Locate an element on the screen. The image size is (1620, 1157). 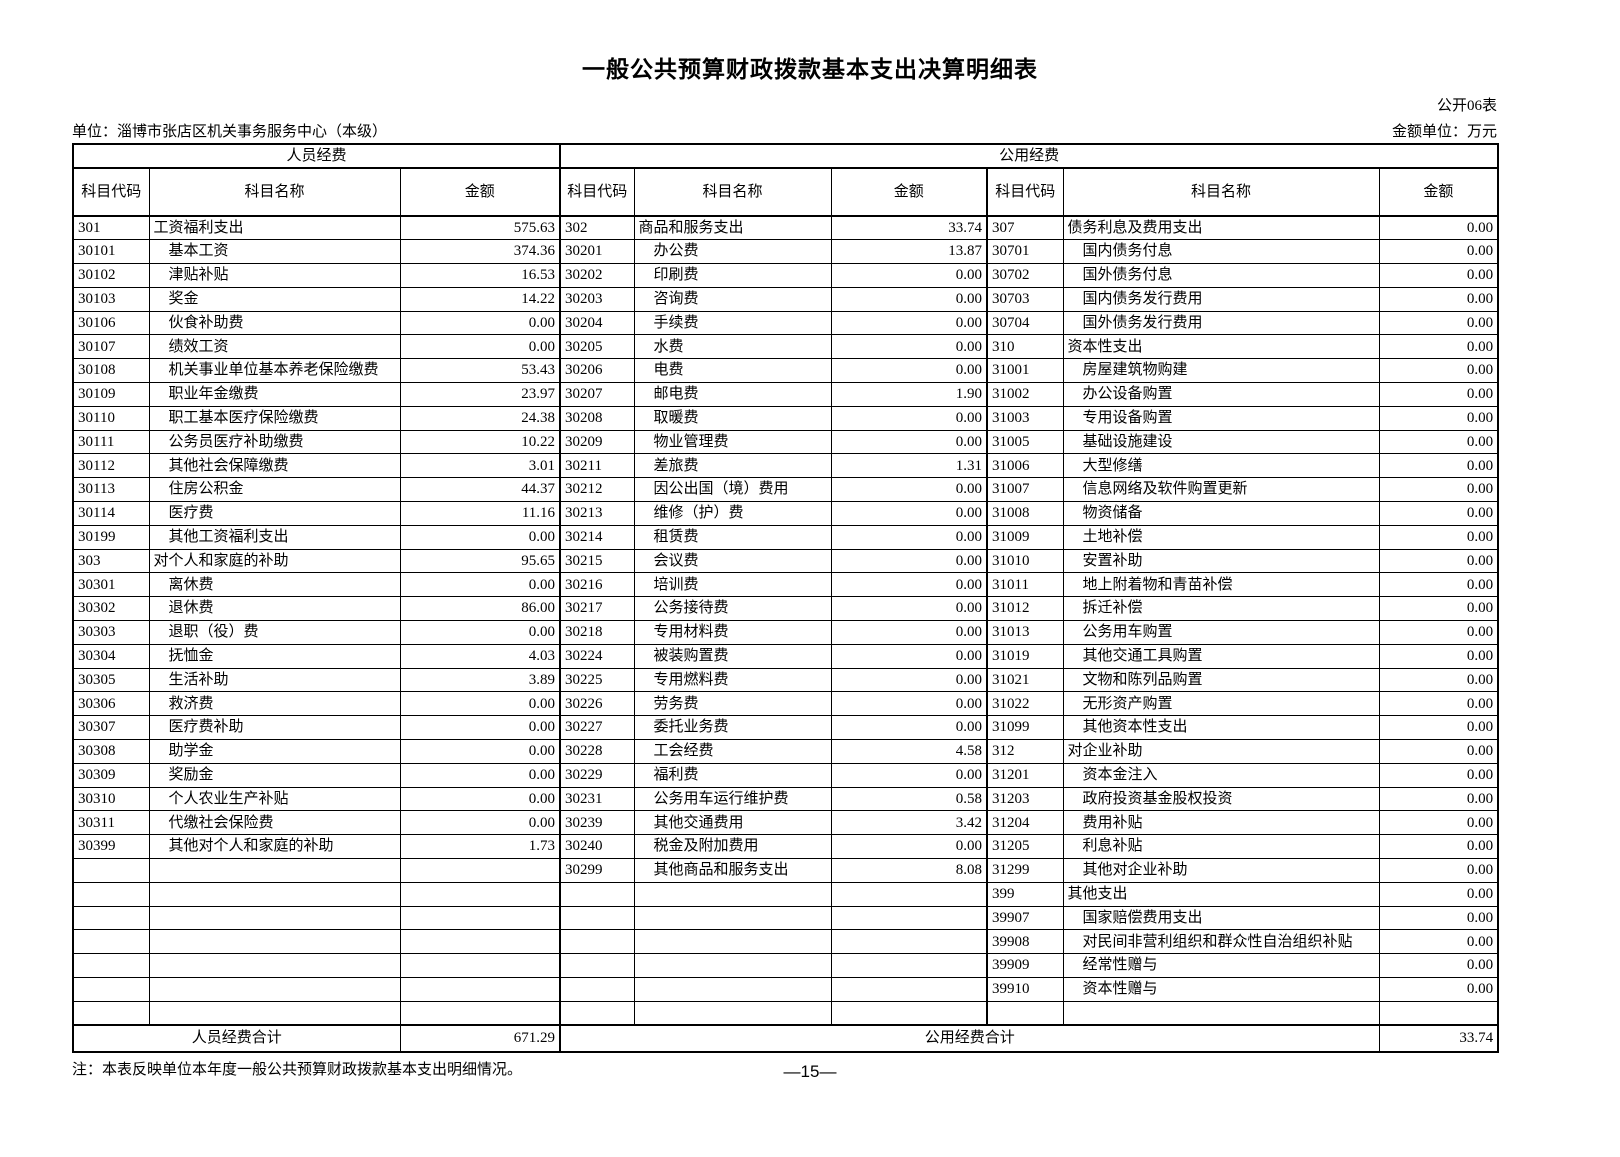
cell-name: 抚恤金 is located at coordinates (274, 656).